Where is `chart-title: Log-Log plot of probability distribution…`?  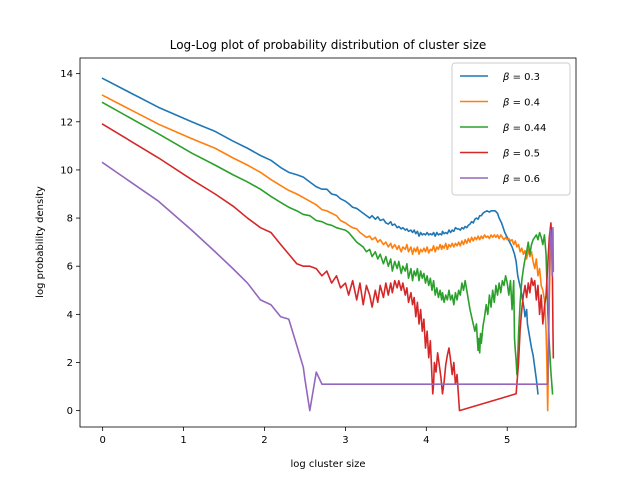
chart-title: Log-Log plot of probability distribution… is located at coordinates (328, 45).